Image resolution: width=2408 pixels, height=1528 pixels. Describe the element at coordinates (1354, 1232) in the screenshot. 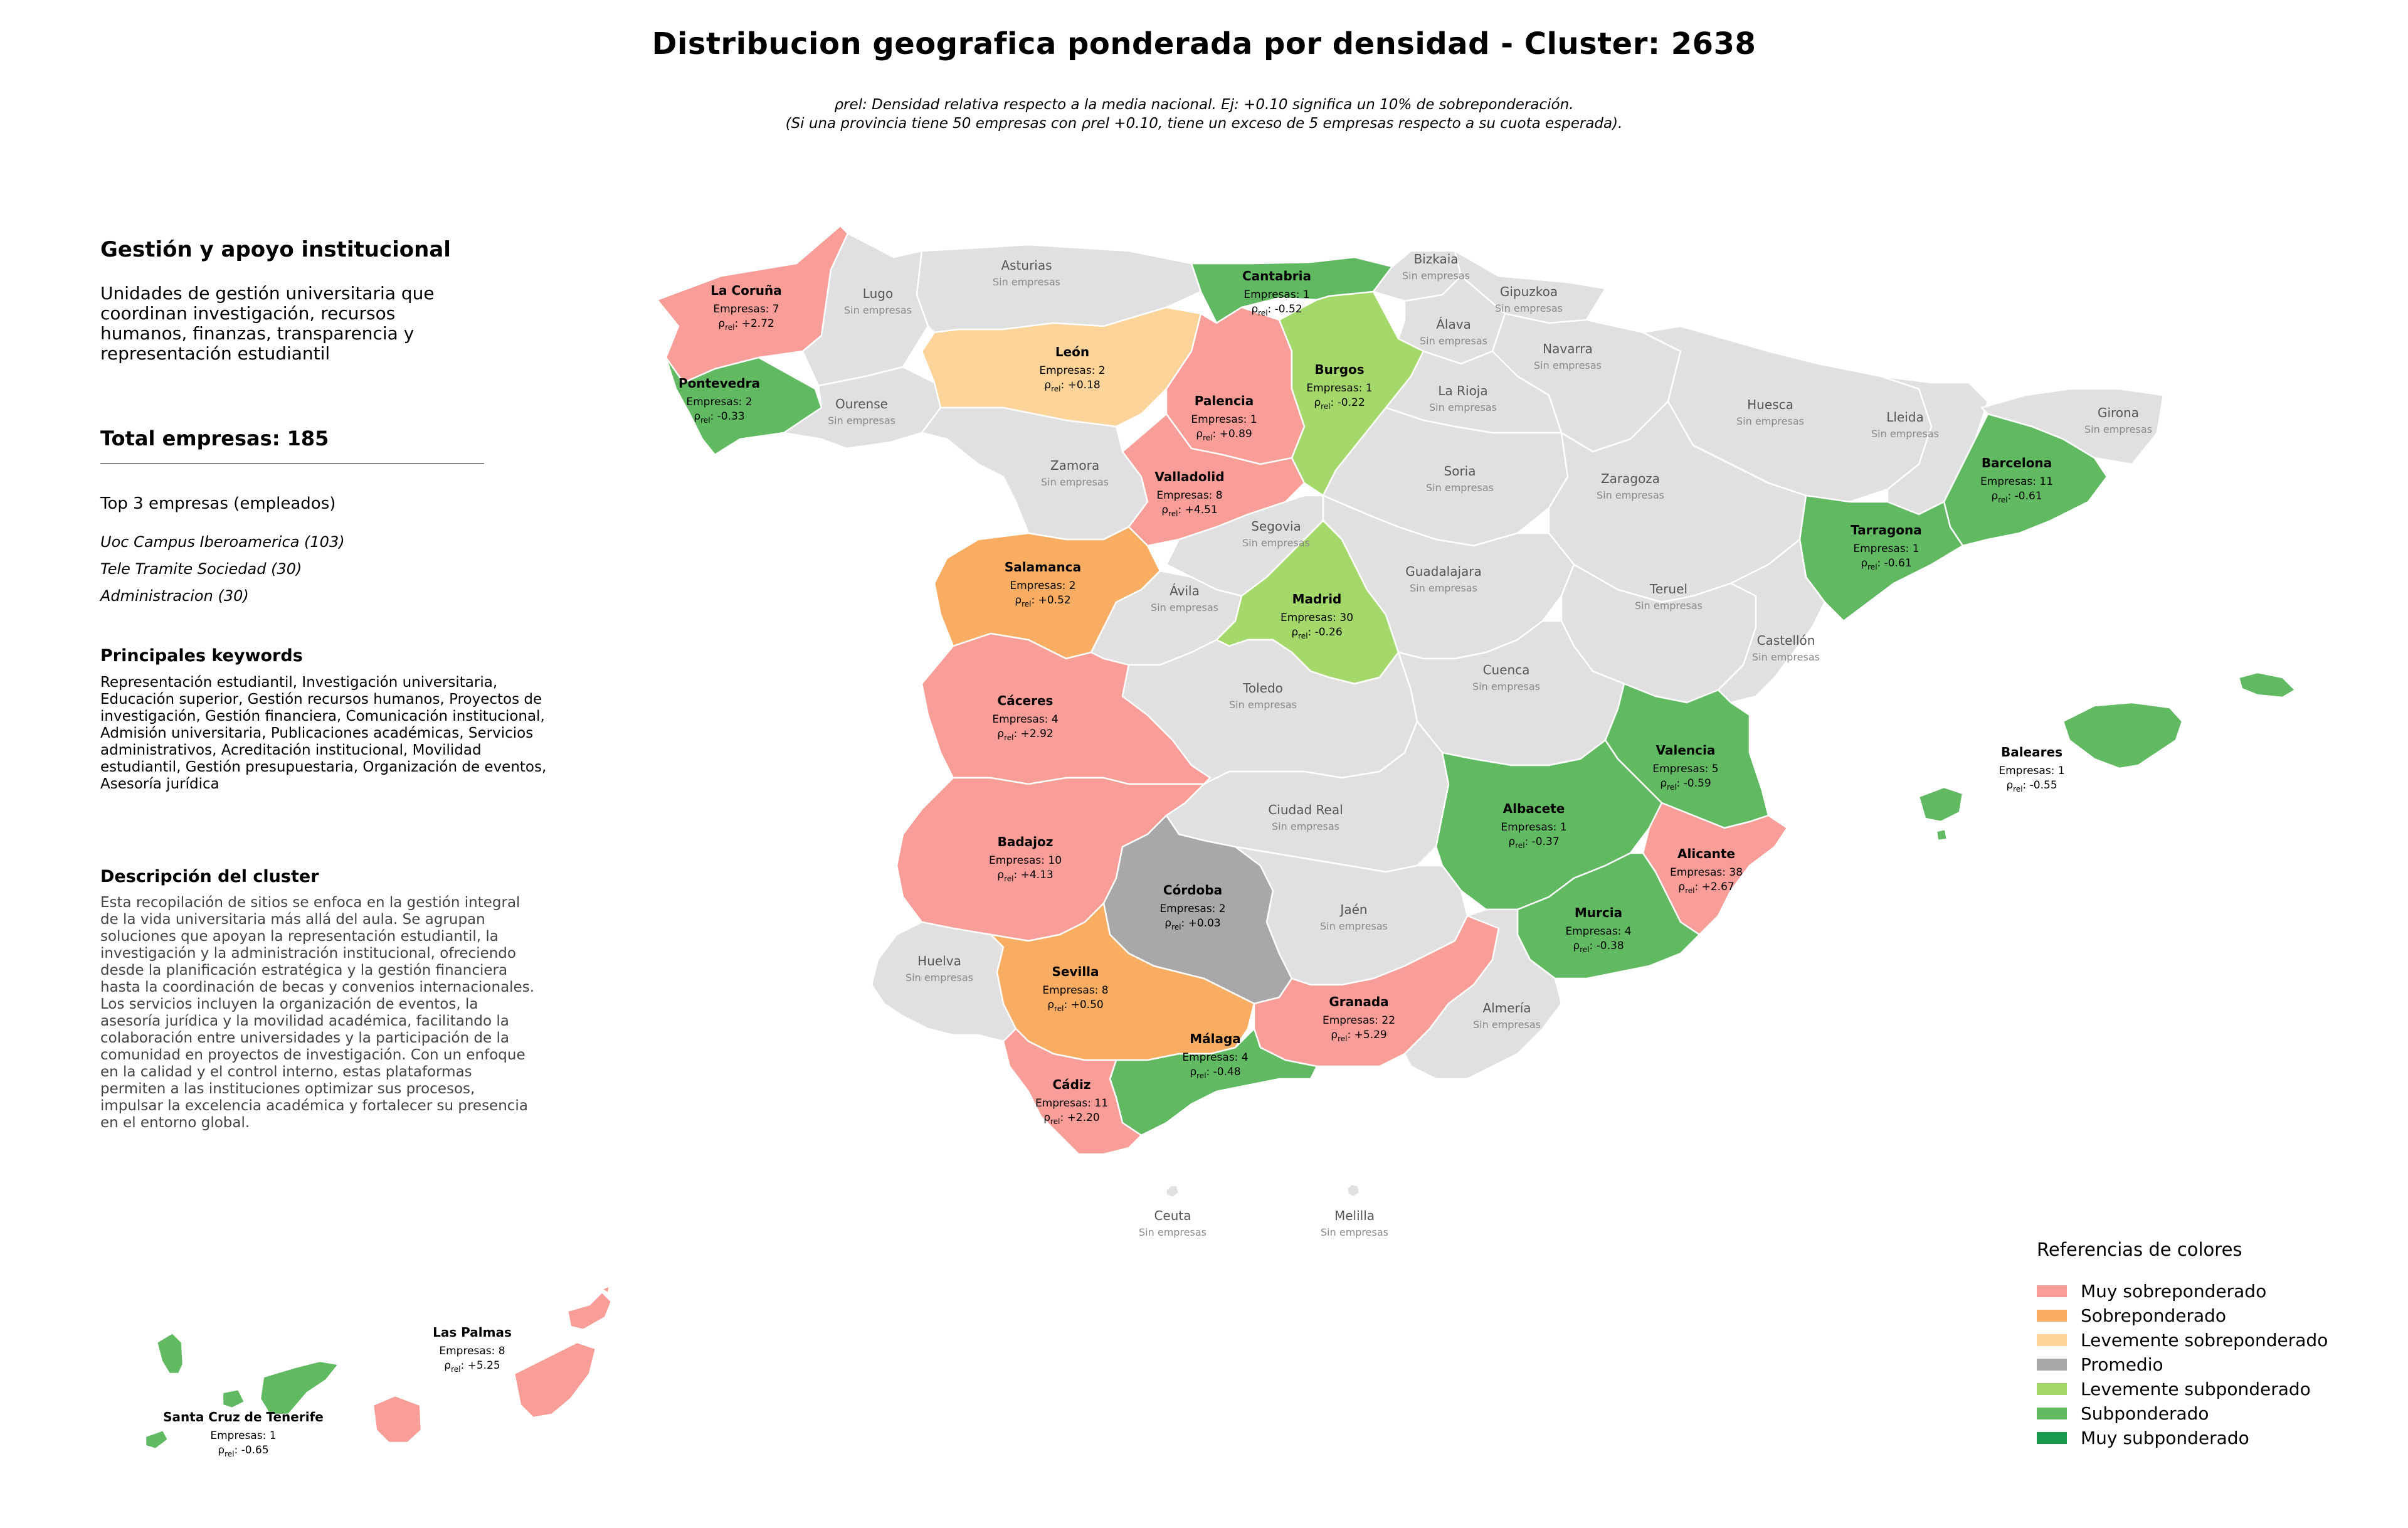

I see `province-nodata-melilla: Sin empresas` at that location.